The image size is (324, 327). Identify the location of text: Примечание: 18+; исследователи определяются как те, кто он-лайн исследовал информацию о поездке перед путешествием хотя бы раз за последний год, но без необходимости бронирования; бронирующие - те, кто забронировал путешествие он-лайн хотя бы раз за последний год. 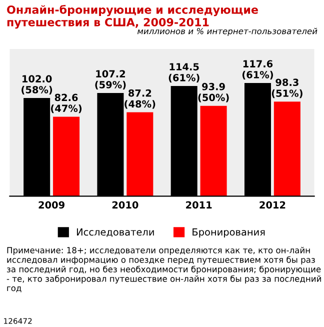
(163, 269).